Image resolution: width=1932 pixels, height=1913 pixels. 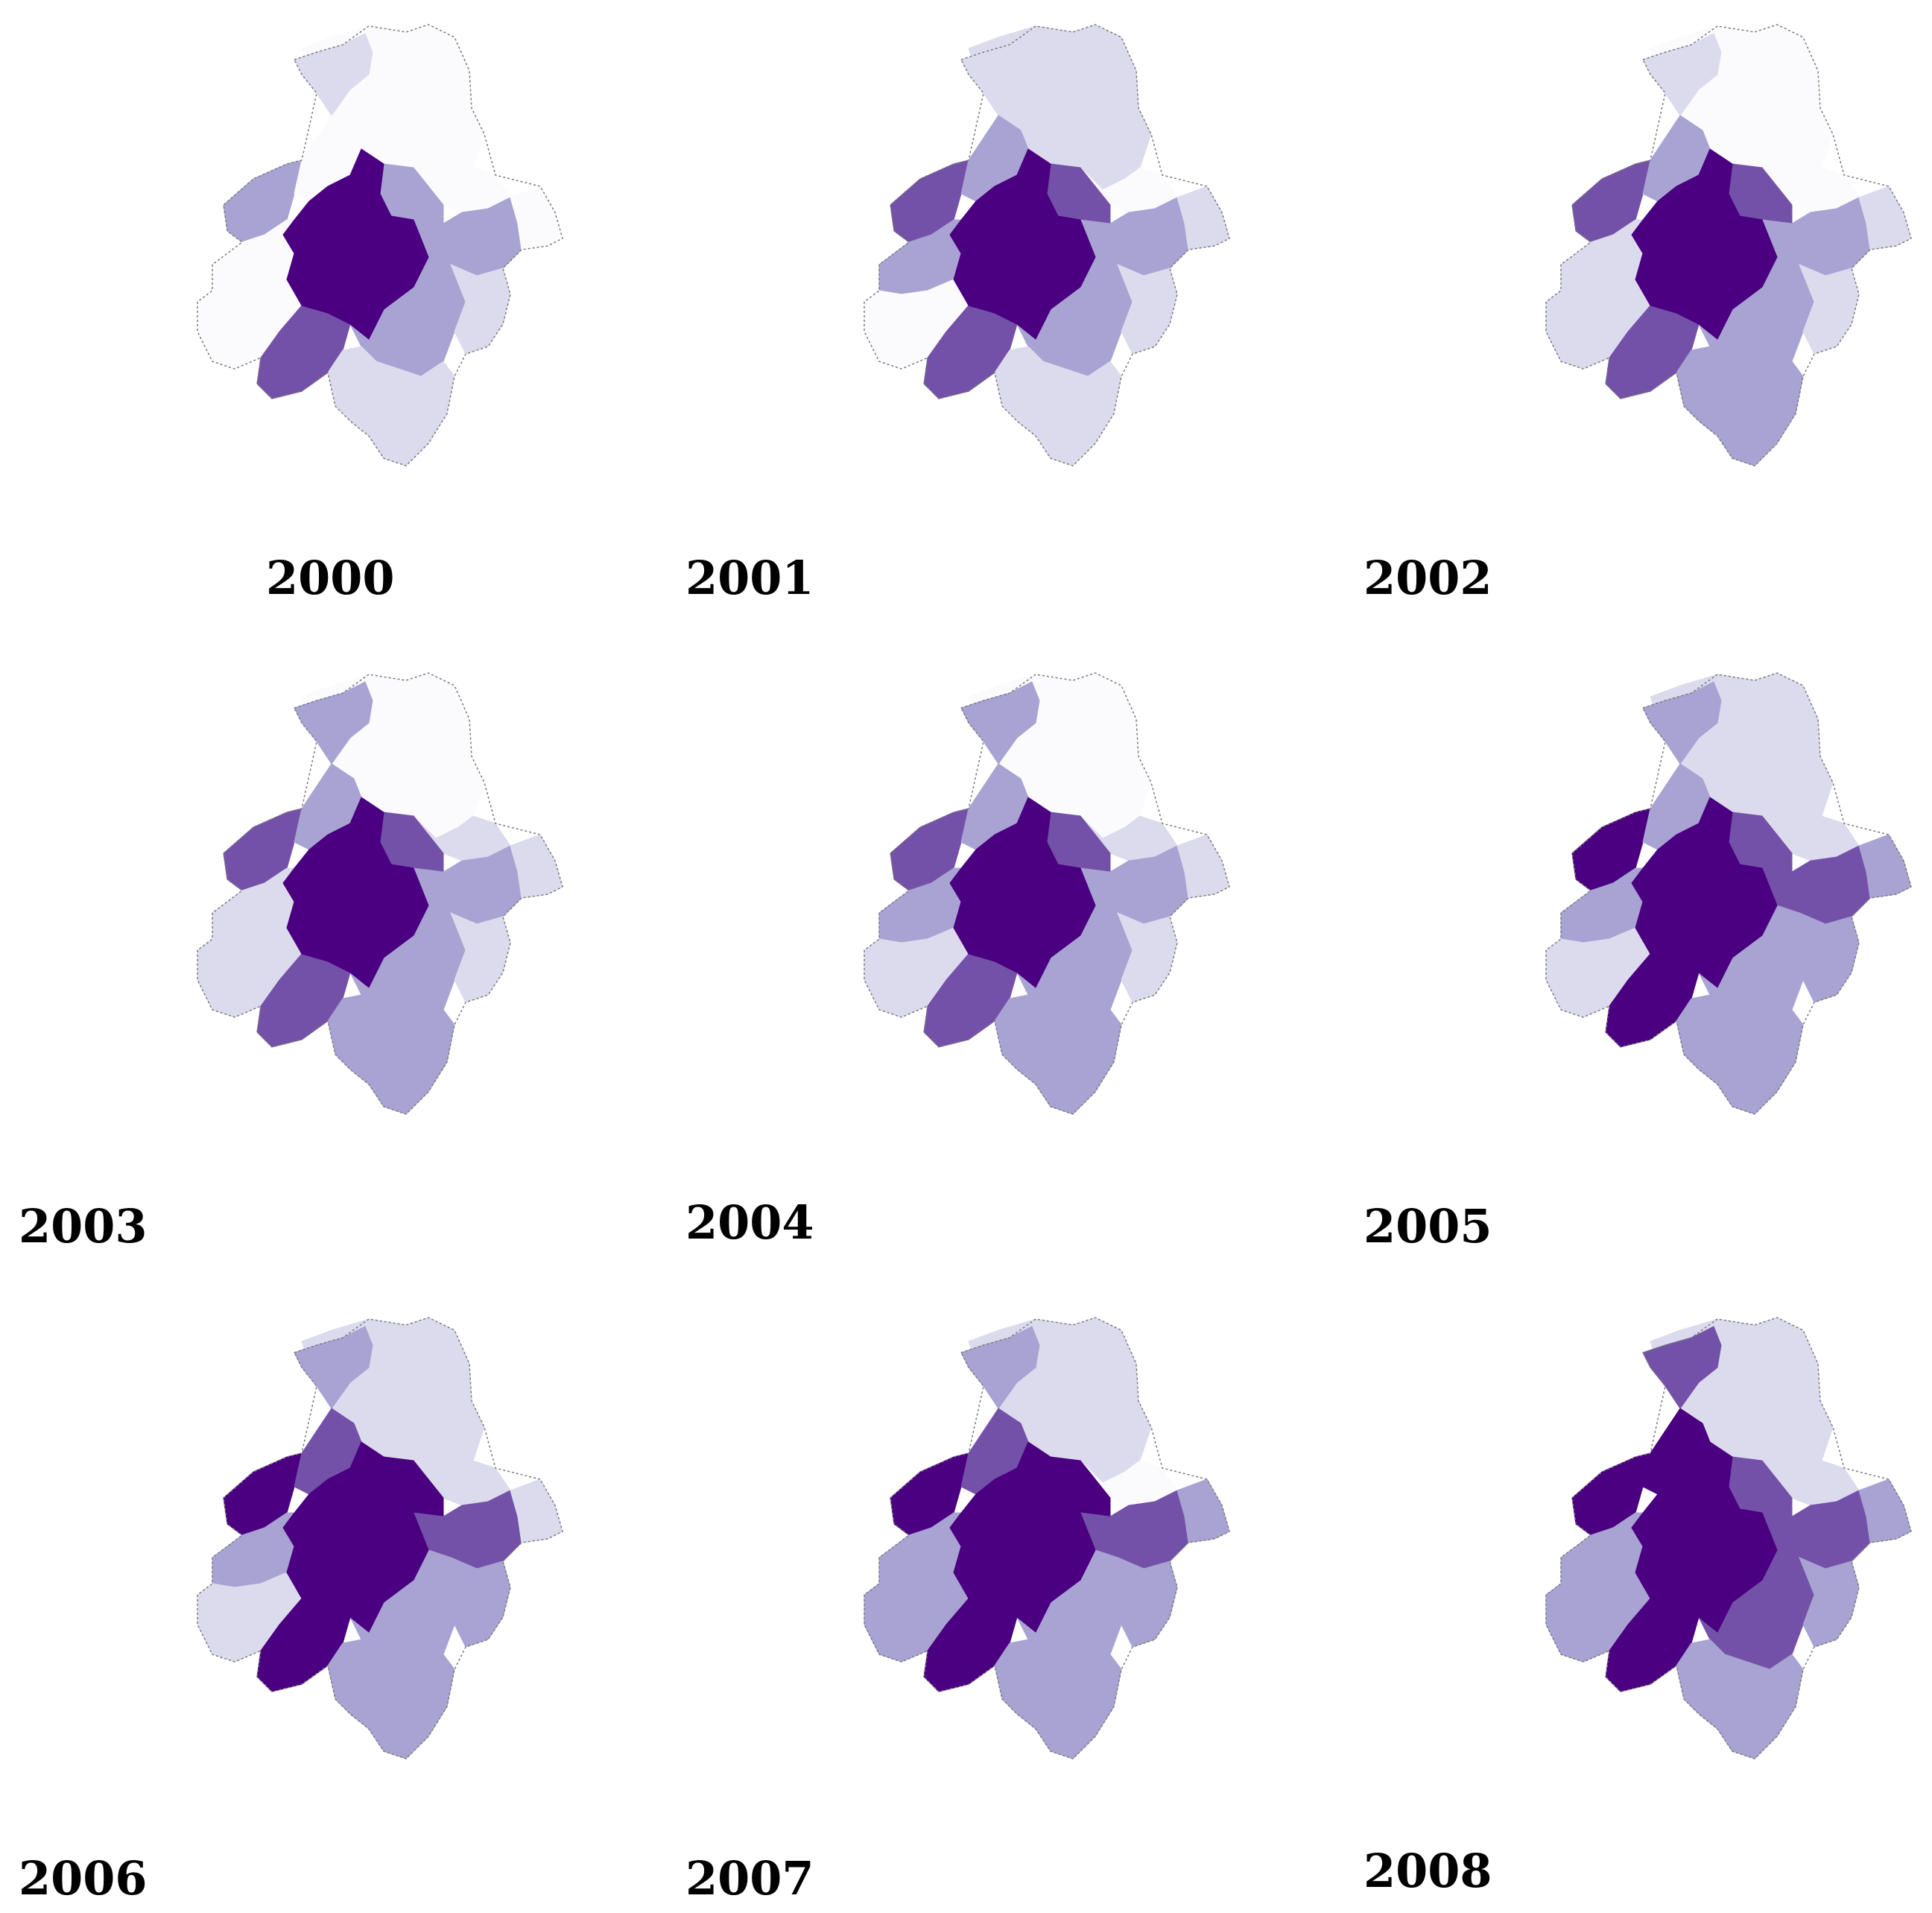 What do you see at coordinates (83, 1878) in the screenshot?
I see `year-label: 2006` at bounding box center [83, 1878].